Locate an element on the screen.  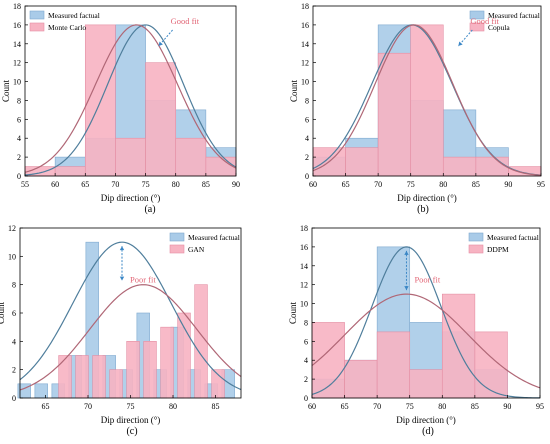
x-tick-label: 95 is located at coordinates (541, 184).